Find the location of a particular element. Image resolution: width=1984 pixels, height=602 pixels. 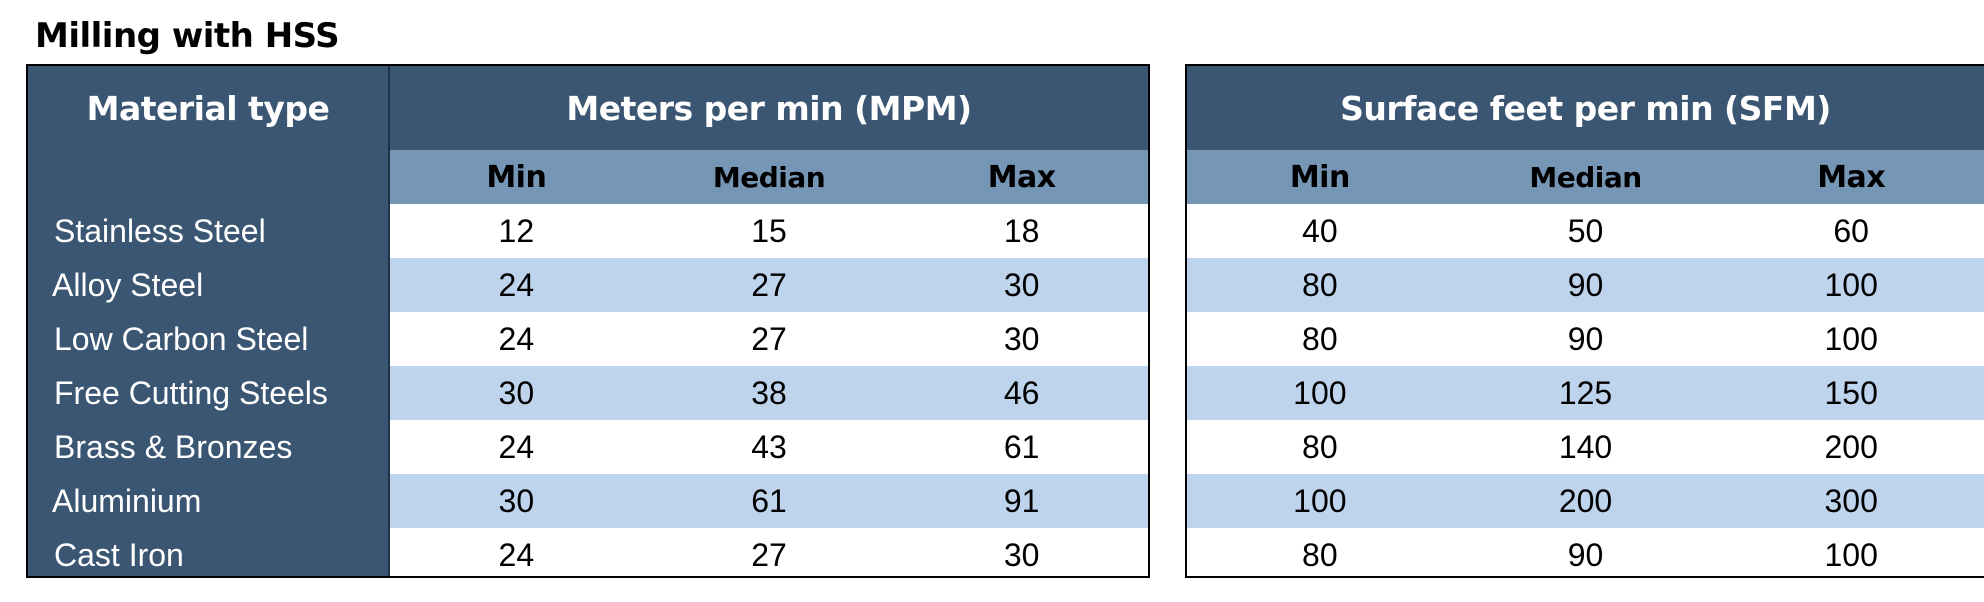

material-label: Stainless Steel is located at coordinates (160, 230).